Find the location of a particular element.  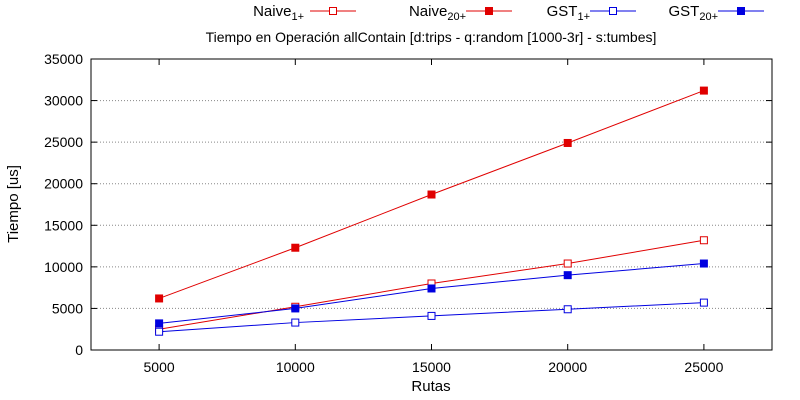

x-tick-label: 25000 is located at coordinates (703, 367).